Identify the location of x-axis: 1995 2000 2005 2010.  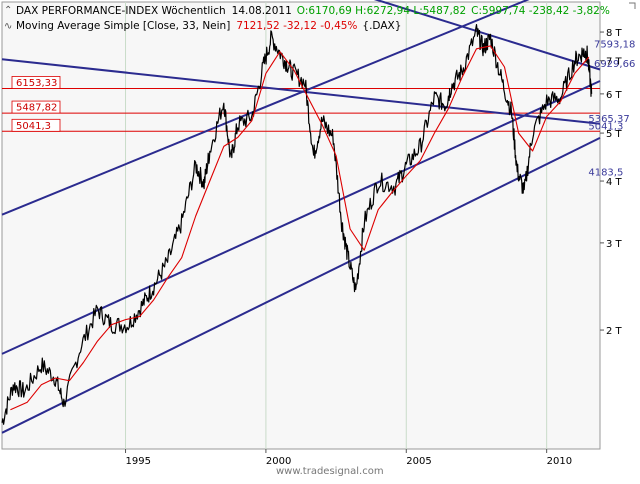
(348, 458).